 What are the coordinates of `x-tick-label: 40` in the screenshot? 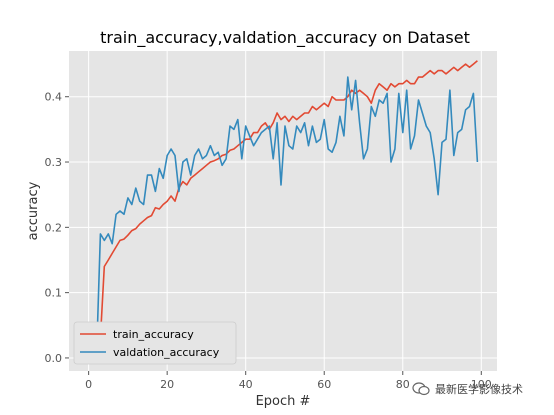 It's located at (246, 384).